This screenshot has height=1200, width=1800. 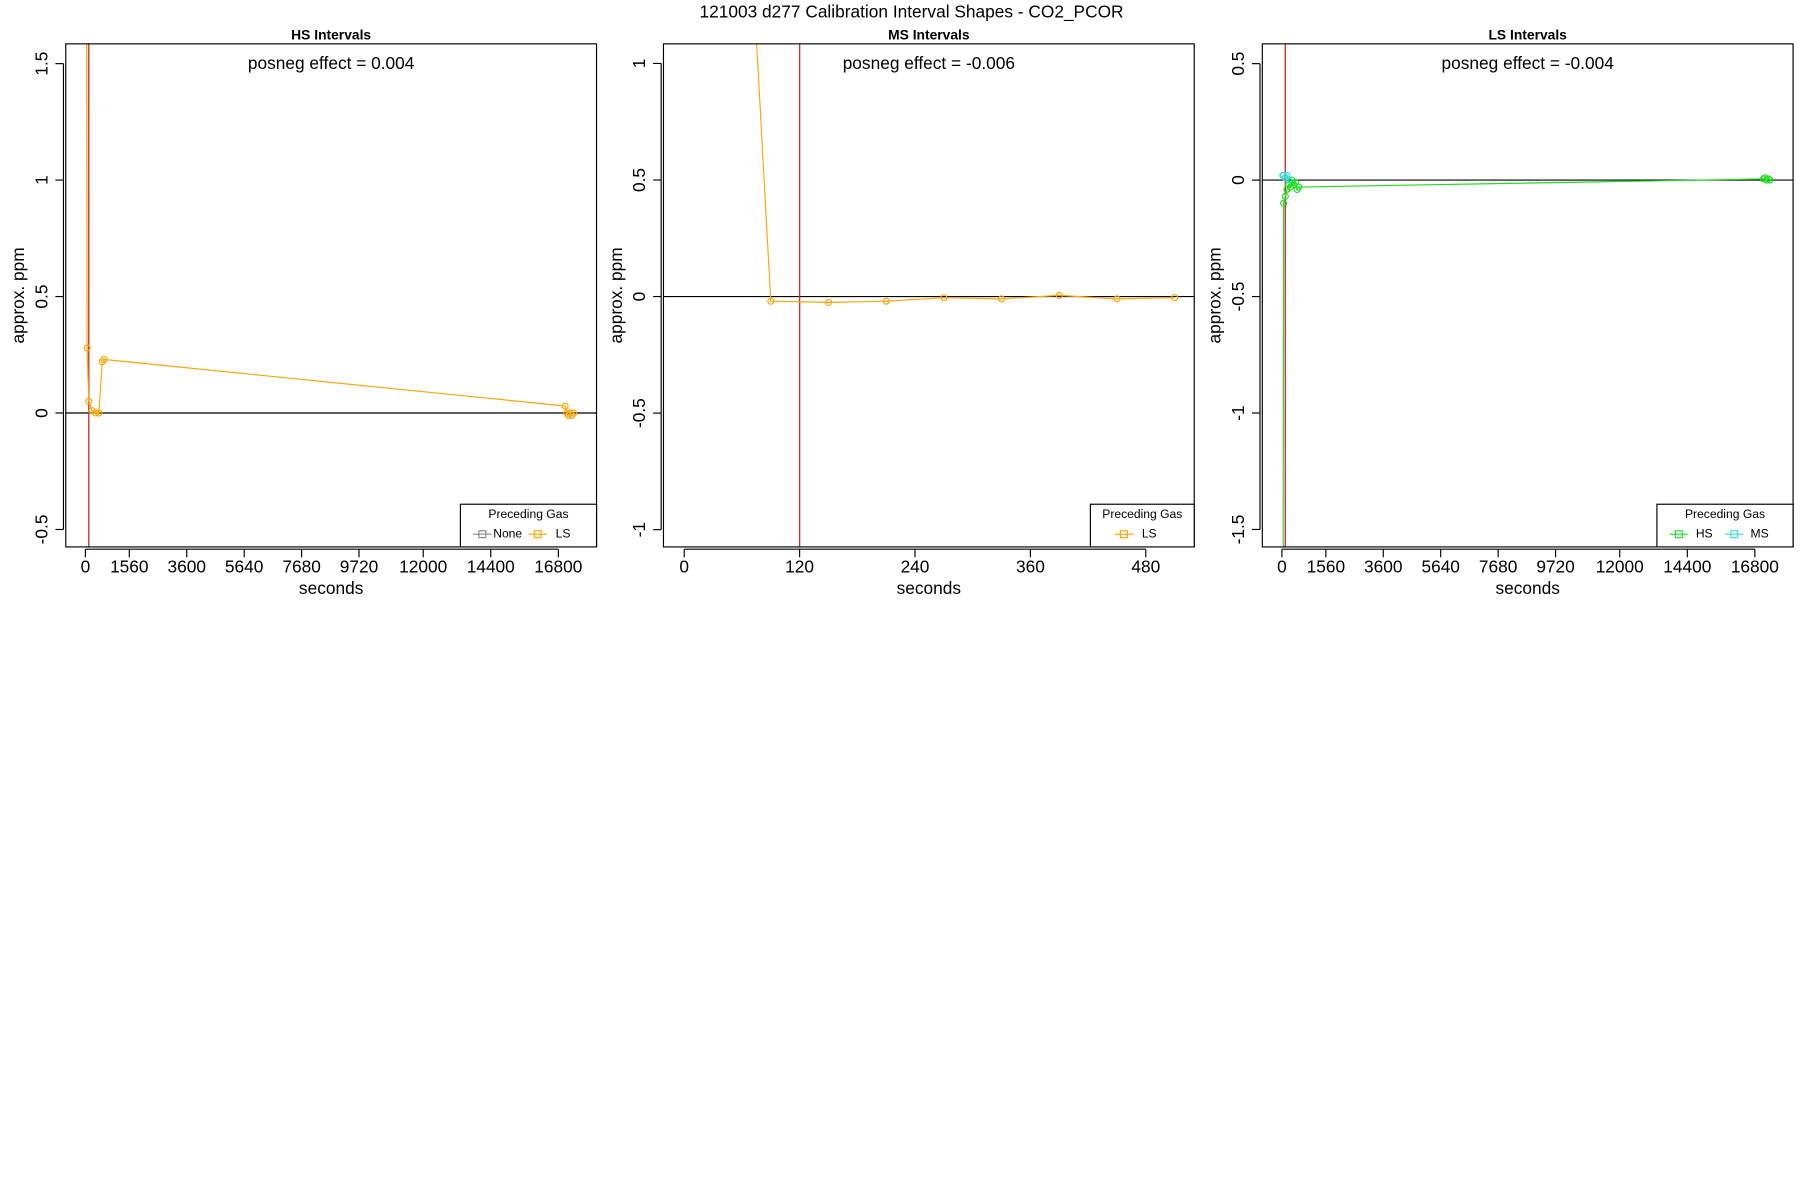 What do you see at coordinates (929, 63) in the screenshot?
I see `annotation: posneg effect = -0.006` at bounding box center [929, 63].